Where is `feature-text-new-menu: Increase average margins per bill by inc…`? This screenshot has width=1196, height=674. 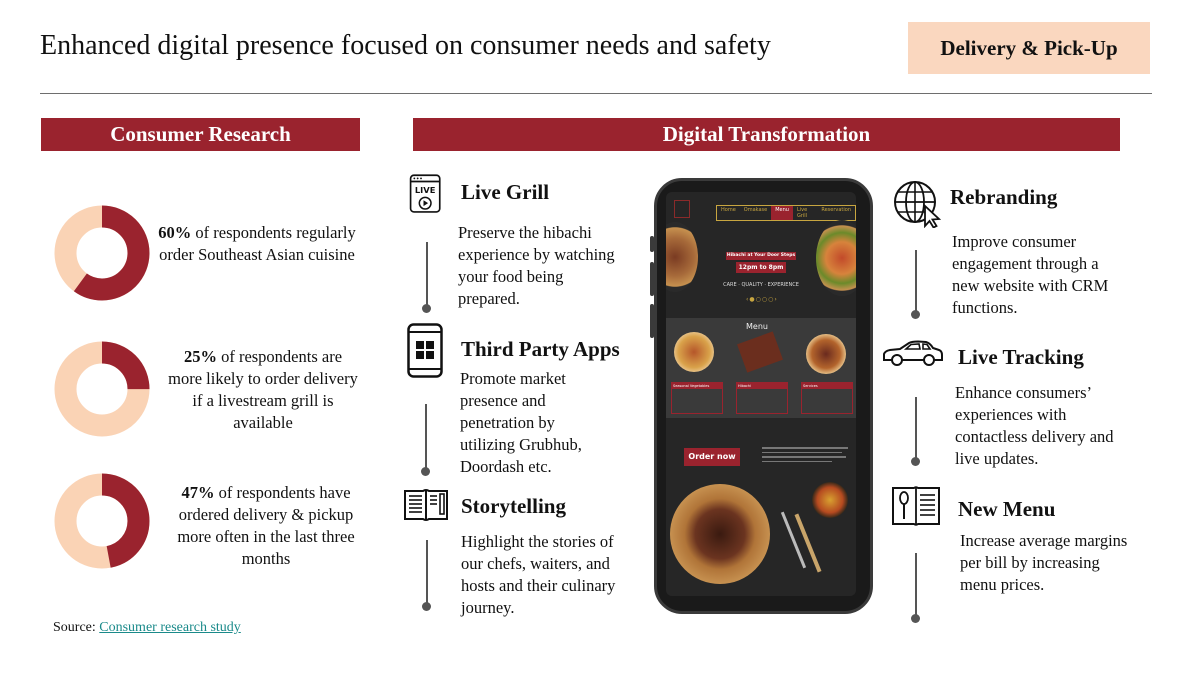 feature-text-new-menu: Increase average margins per bill by inc… is located at coordinates (1044, 562).